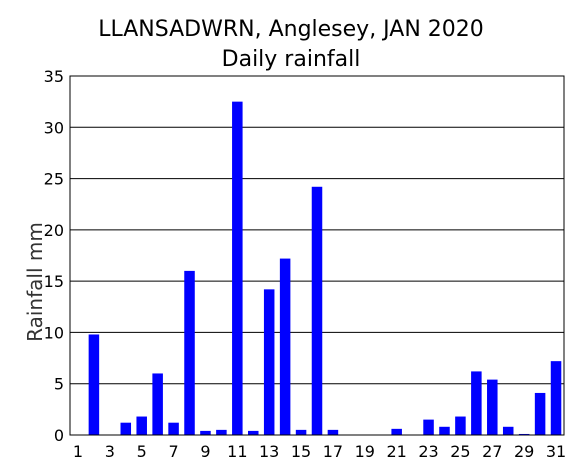  Describe the element at coordinates (205, 451) in the screenshot. I see `x-tick-label: 9` at that location.